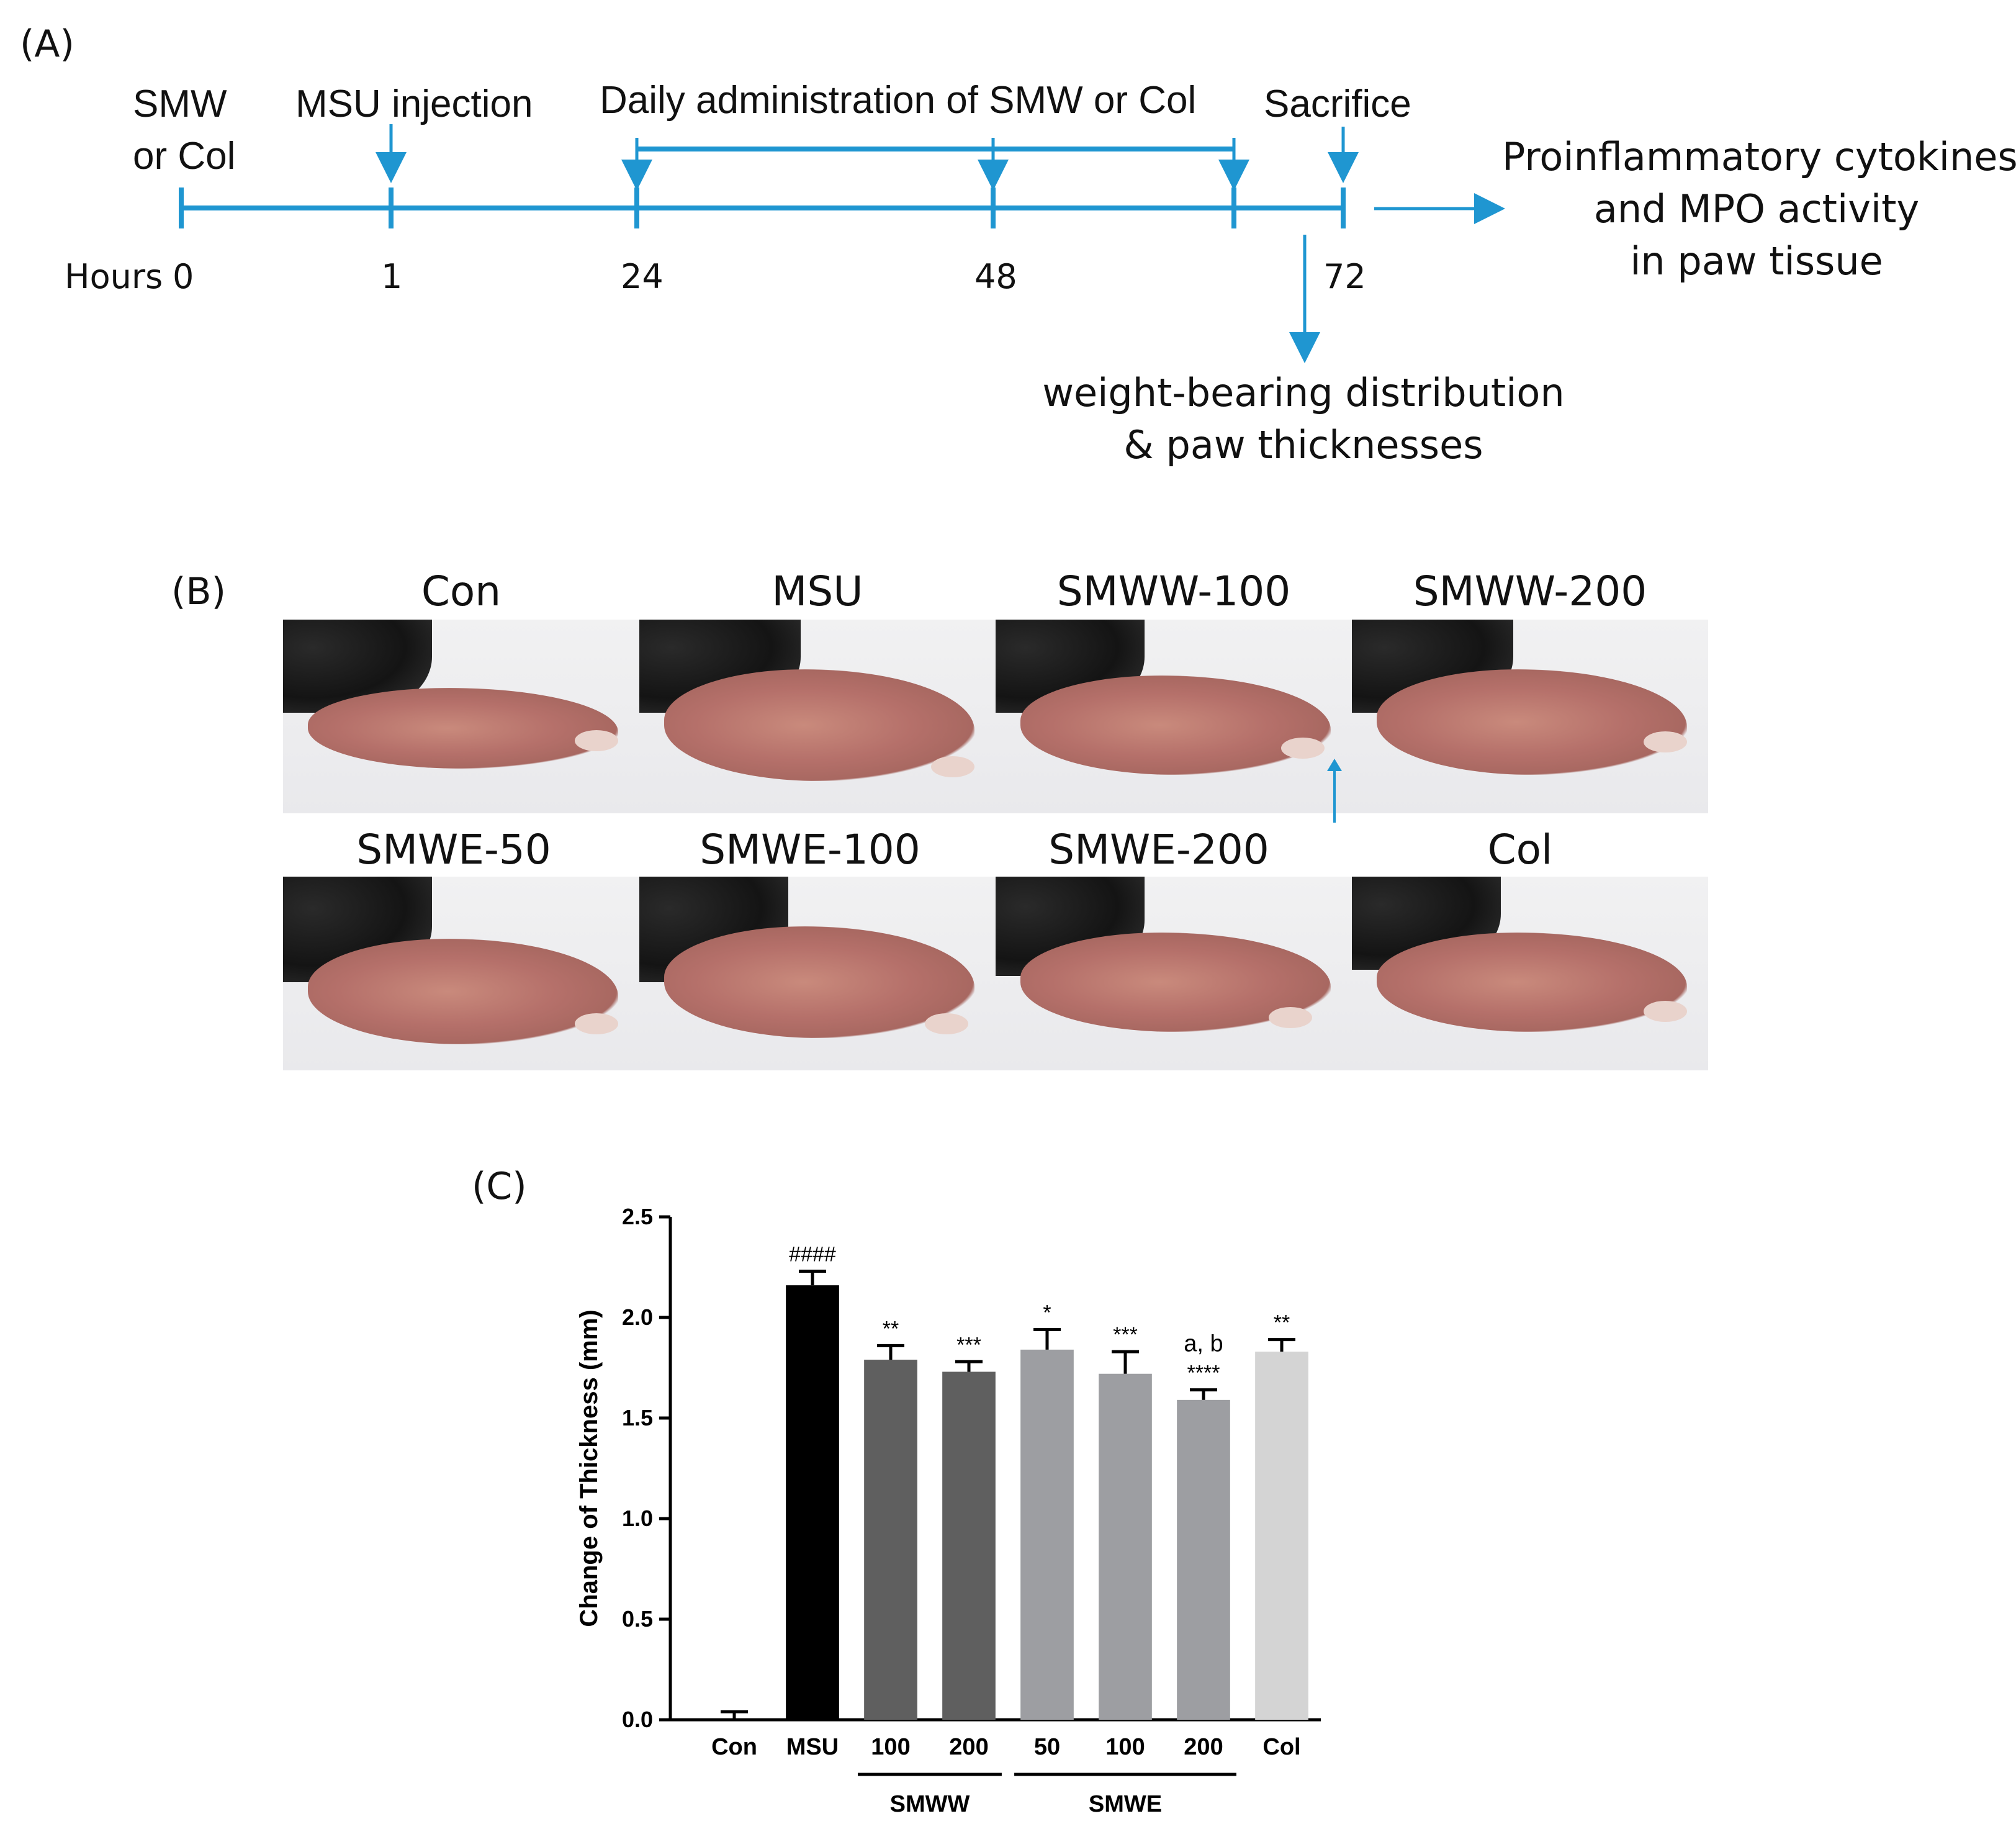  What do you see at coordinates (1303, 445) in the screenshot?
I see `outcome-below-line2: & paw thicknesses` at bounding box center [1303, 445].